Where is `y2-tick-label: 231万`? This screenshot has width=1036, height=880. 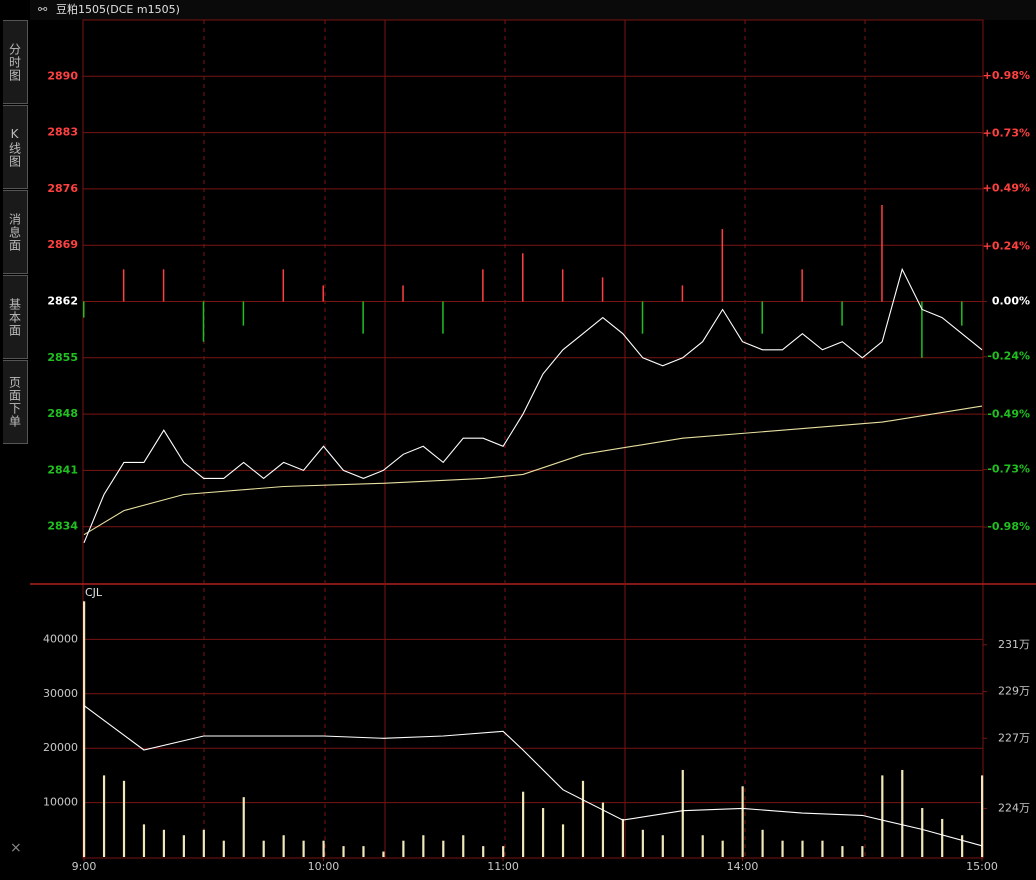
y2-tick-label: 231万 is located at coordinates (1014, 644).